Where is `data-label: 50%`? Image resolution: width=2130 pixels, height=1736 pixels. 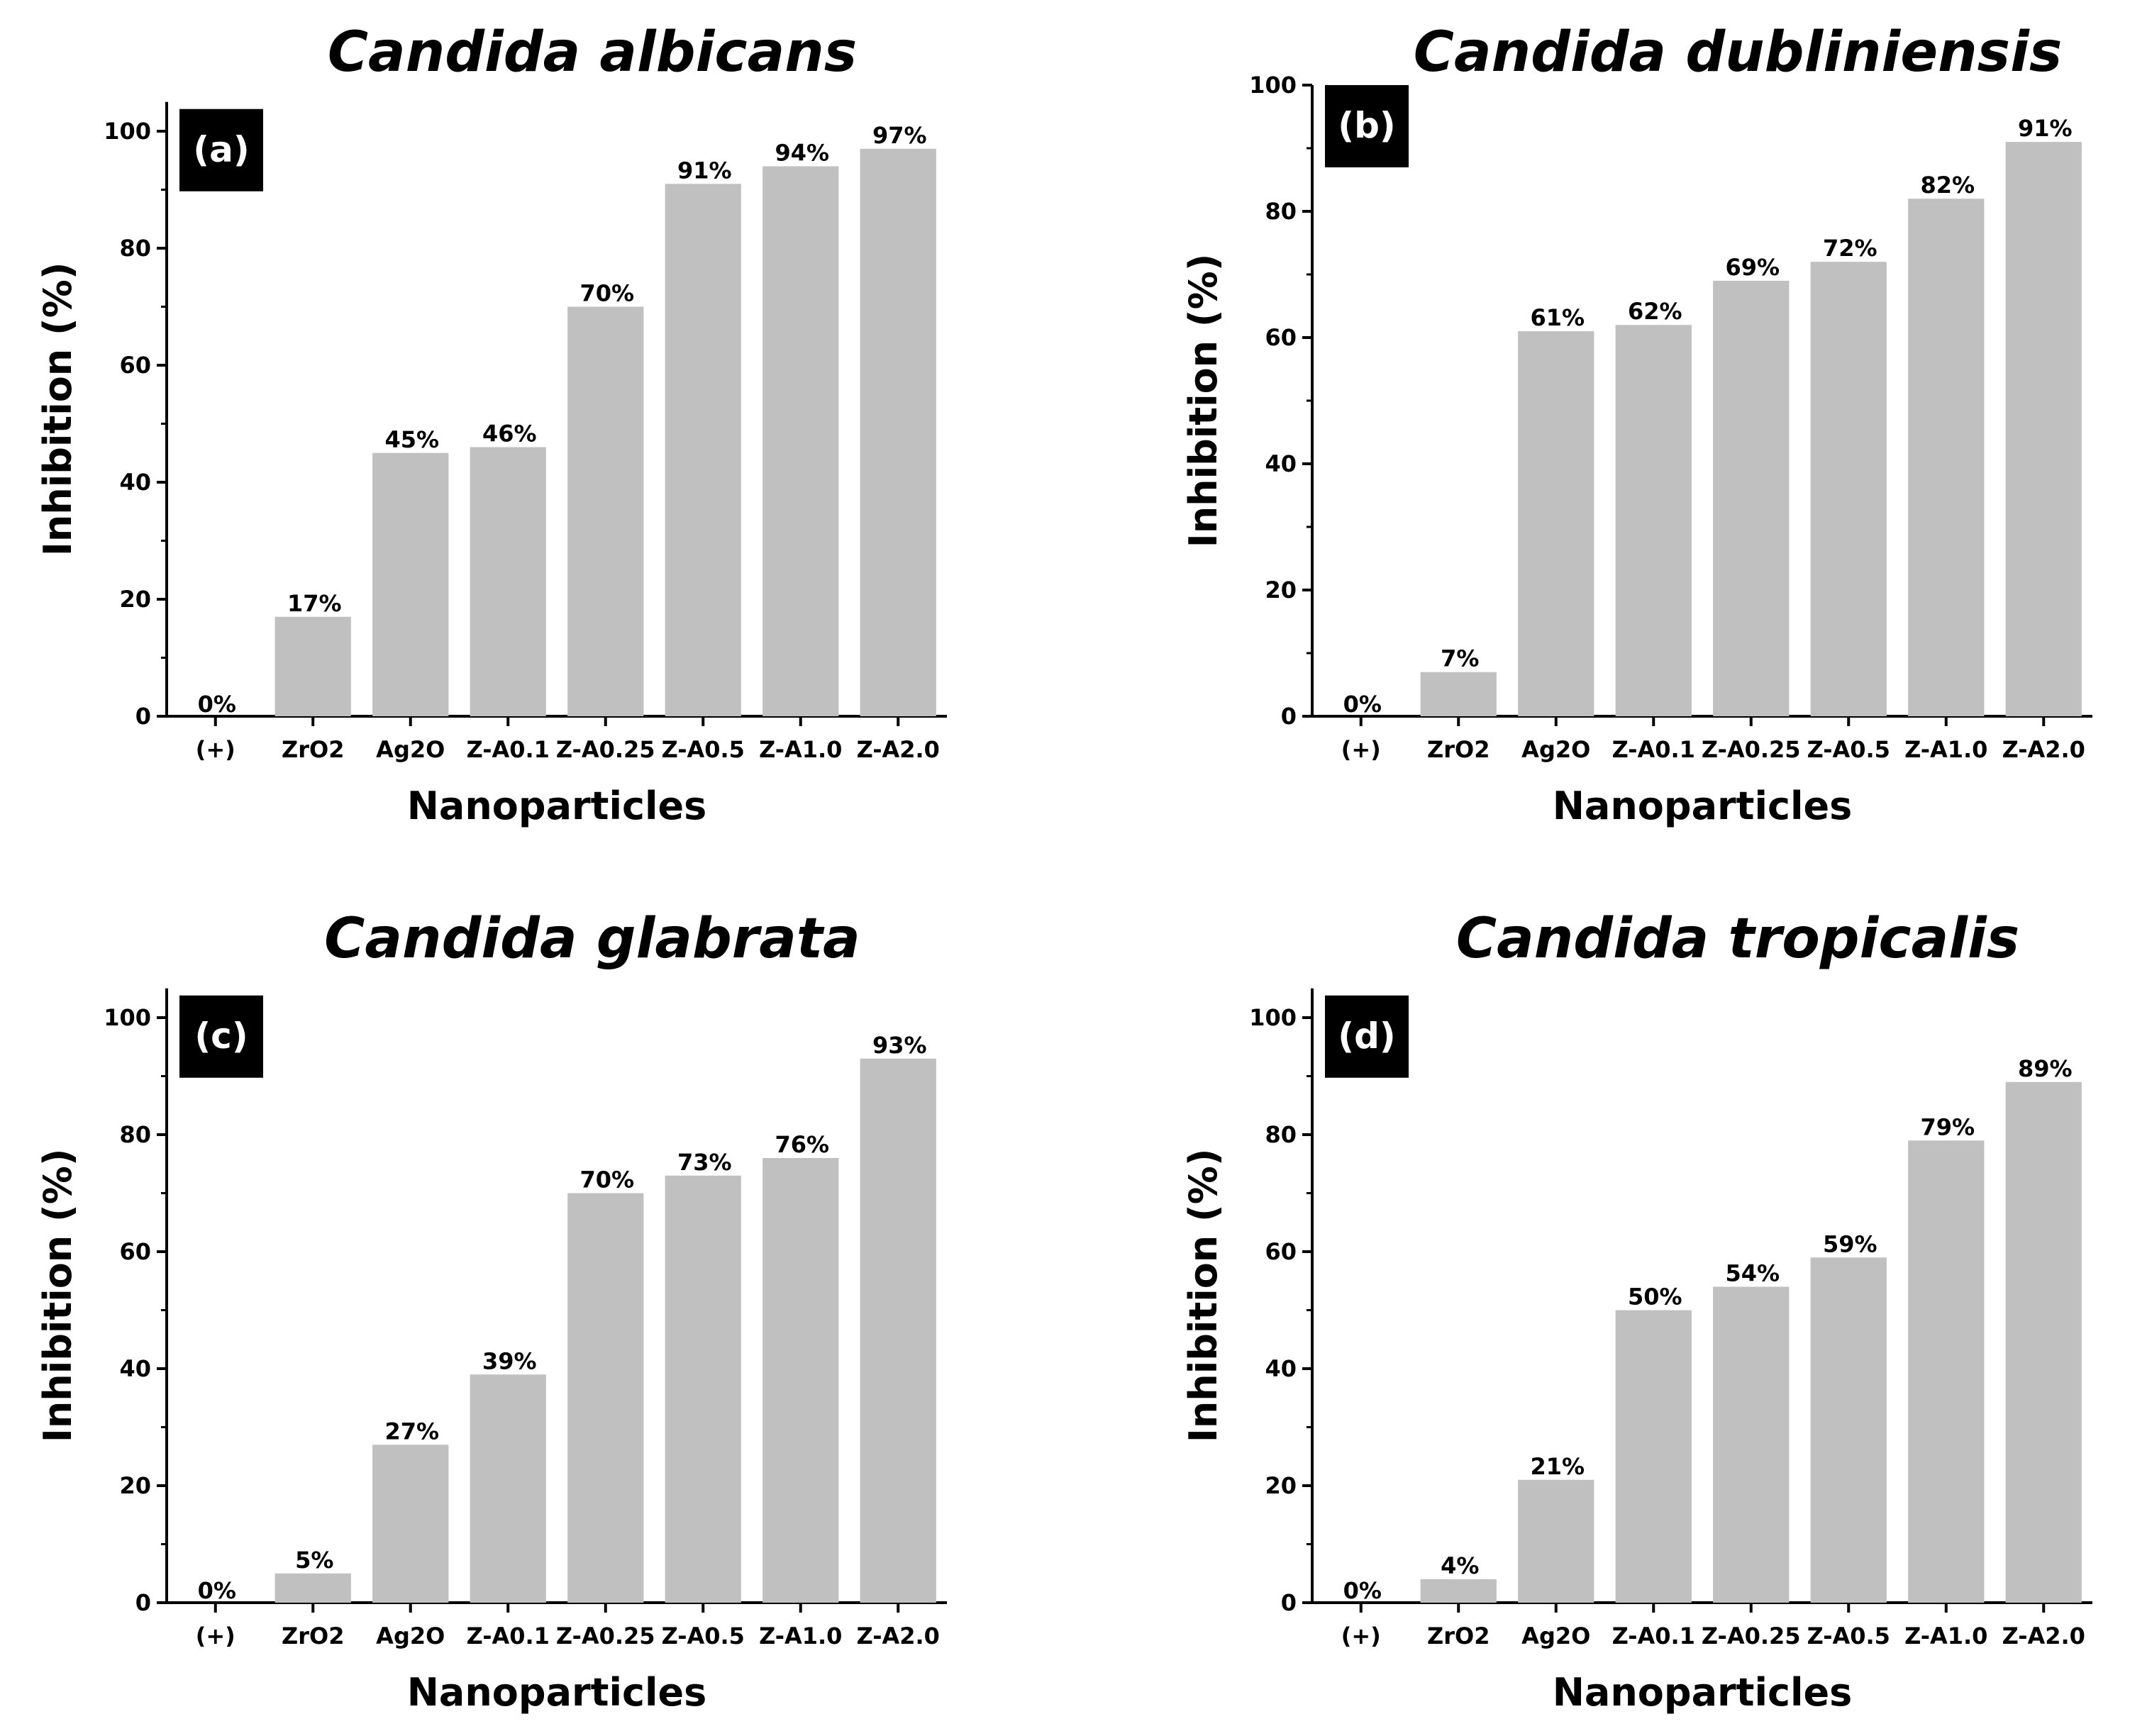
data-label: 50% is located at coordinates (1655, 1297).